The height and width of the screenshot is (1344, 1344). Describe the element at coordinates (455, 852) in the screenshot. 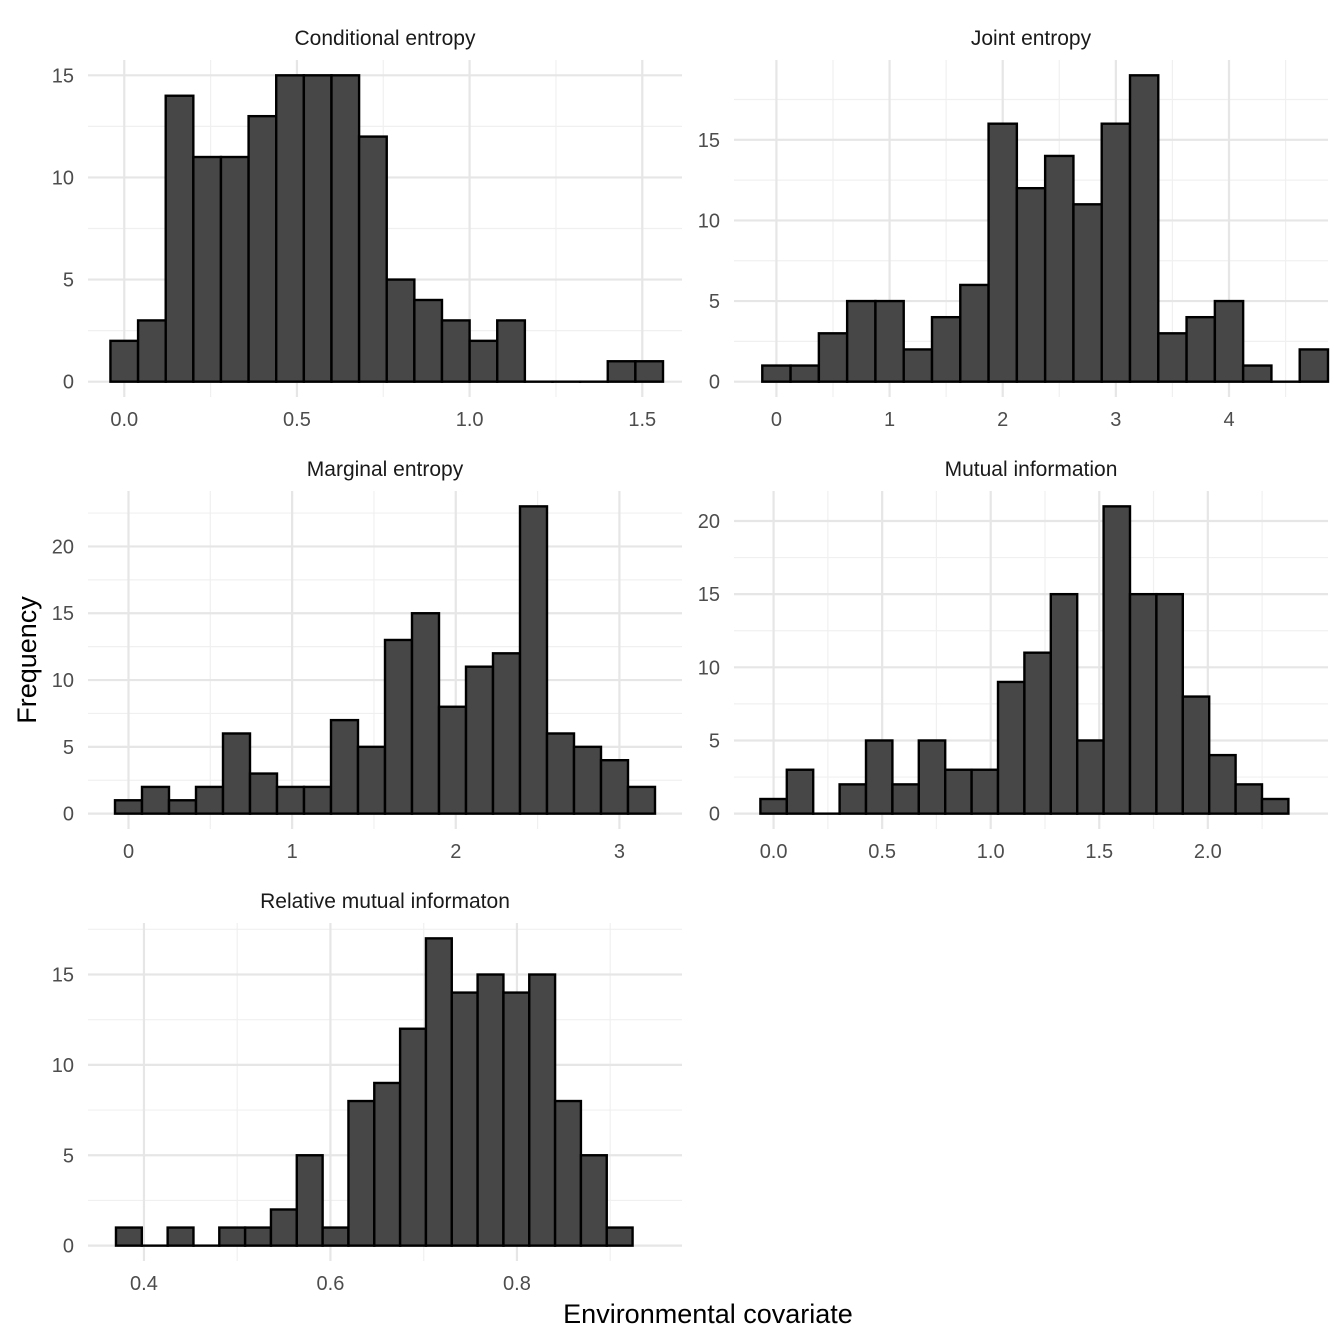

I see `x-tick-label: 2` at that location.